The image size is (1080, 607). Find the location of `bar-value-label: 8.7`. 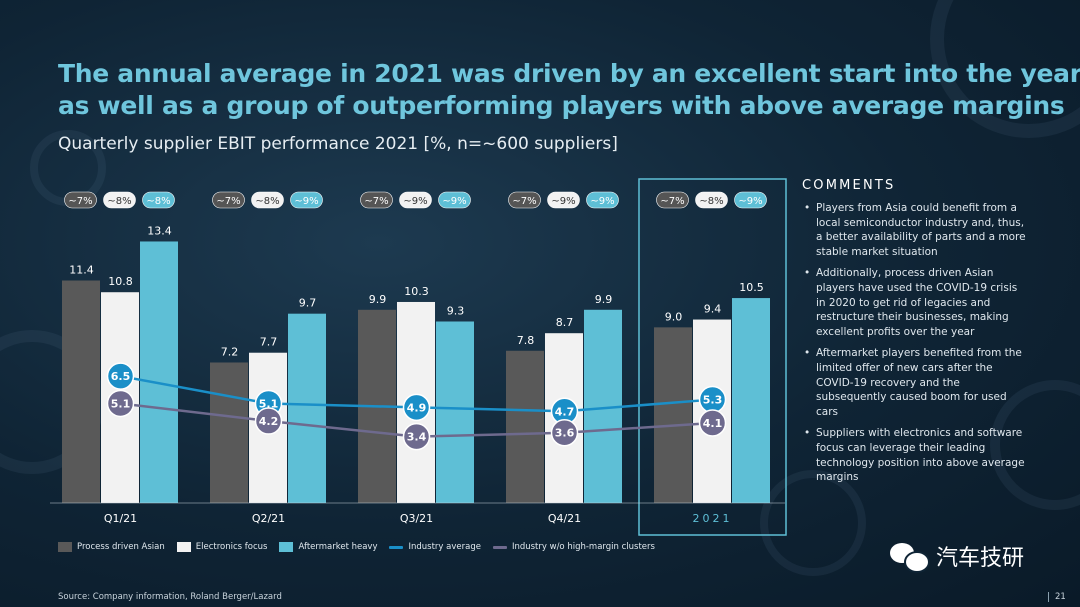

bar-value-label: 8.7 is located at coordinates (565, 322).